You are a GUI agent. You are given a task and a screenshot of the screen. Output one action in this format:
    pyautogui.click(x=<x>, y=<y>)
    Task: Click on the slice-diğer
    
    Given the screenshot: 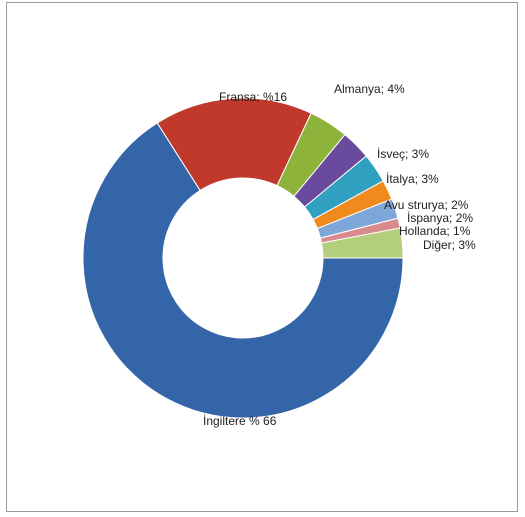 What is the action you would take?
    pyautogui.click(x=362, y=243)
    